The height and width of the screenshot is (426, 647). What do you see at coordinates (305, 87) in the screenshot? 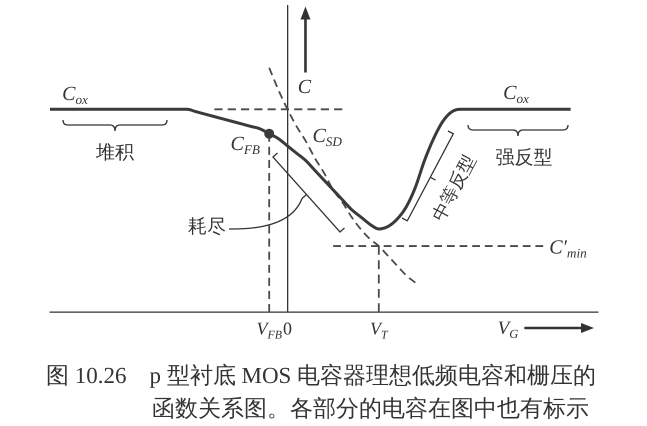
I see `y-axis-title: C` at bounding box center [305, 87].